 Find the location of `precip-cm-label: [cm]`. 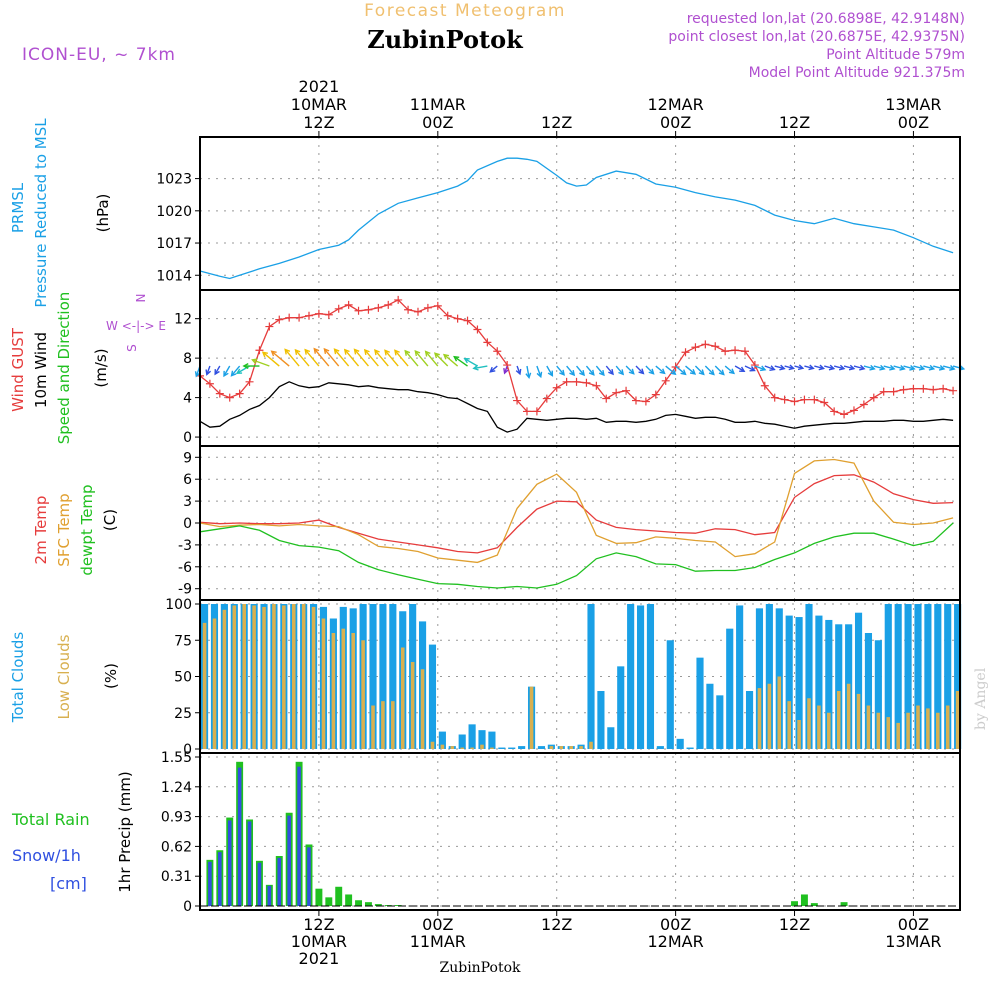

precip-cm-label: [cm] is located at coordinates (68, 883).